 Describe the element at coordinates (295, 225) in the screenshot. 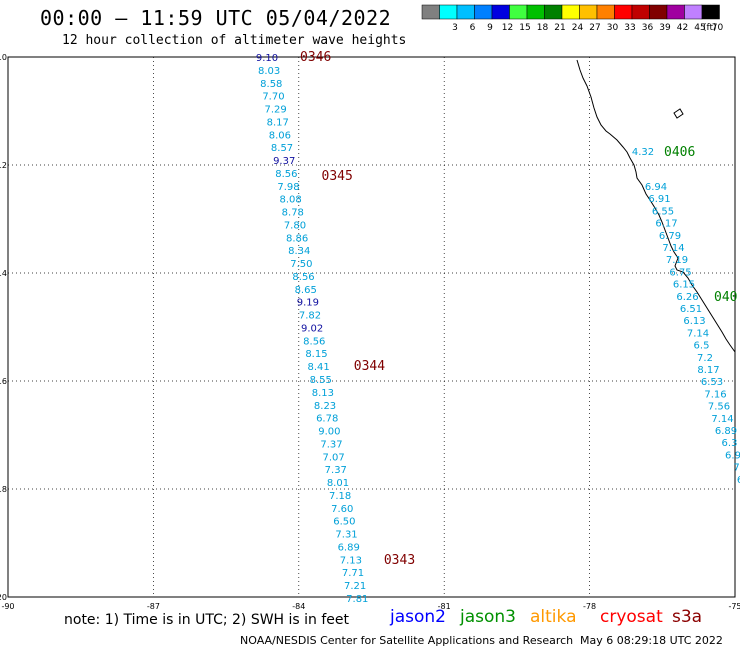

I see `wave-height-label: 7.80` at that location.